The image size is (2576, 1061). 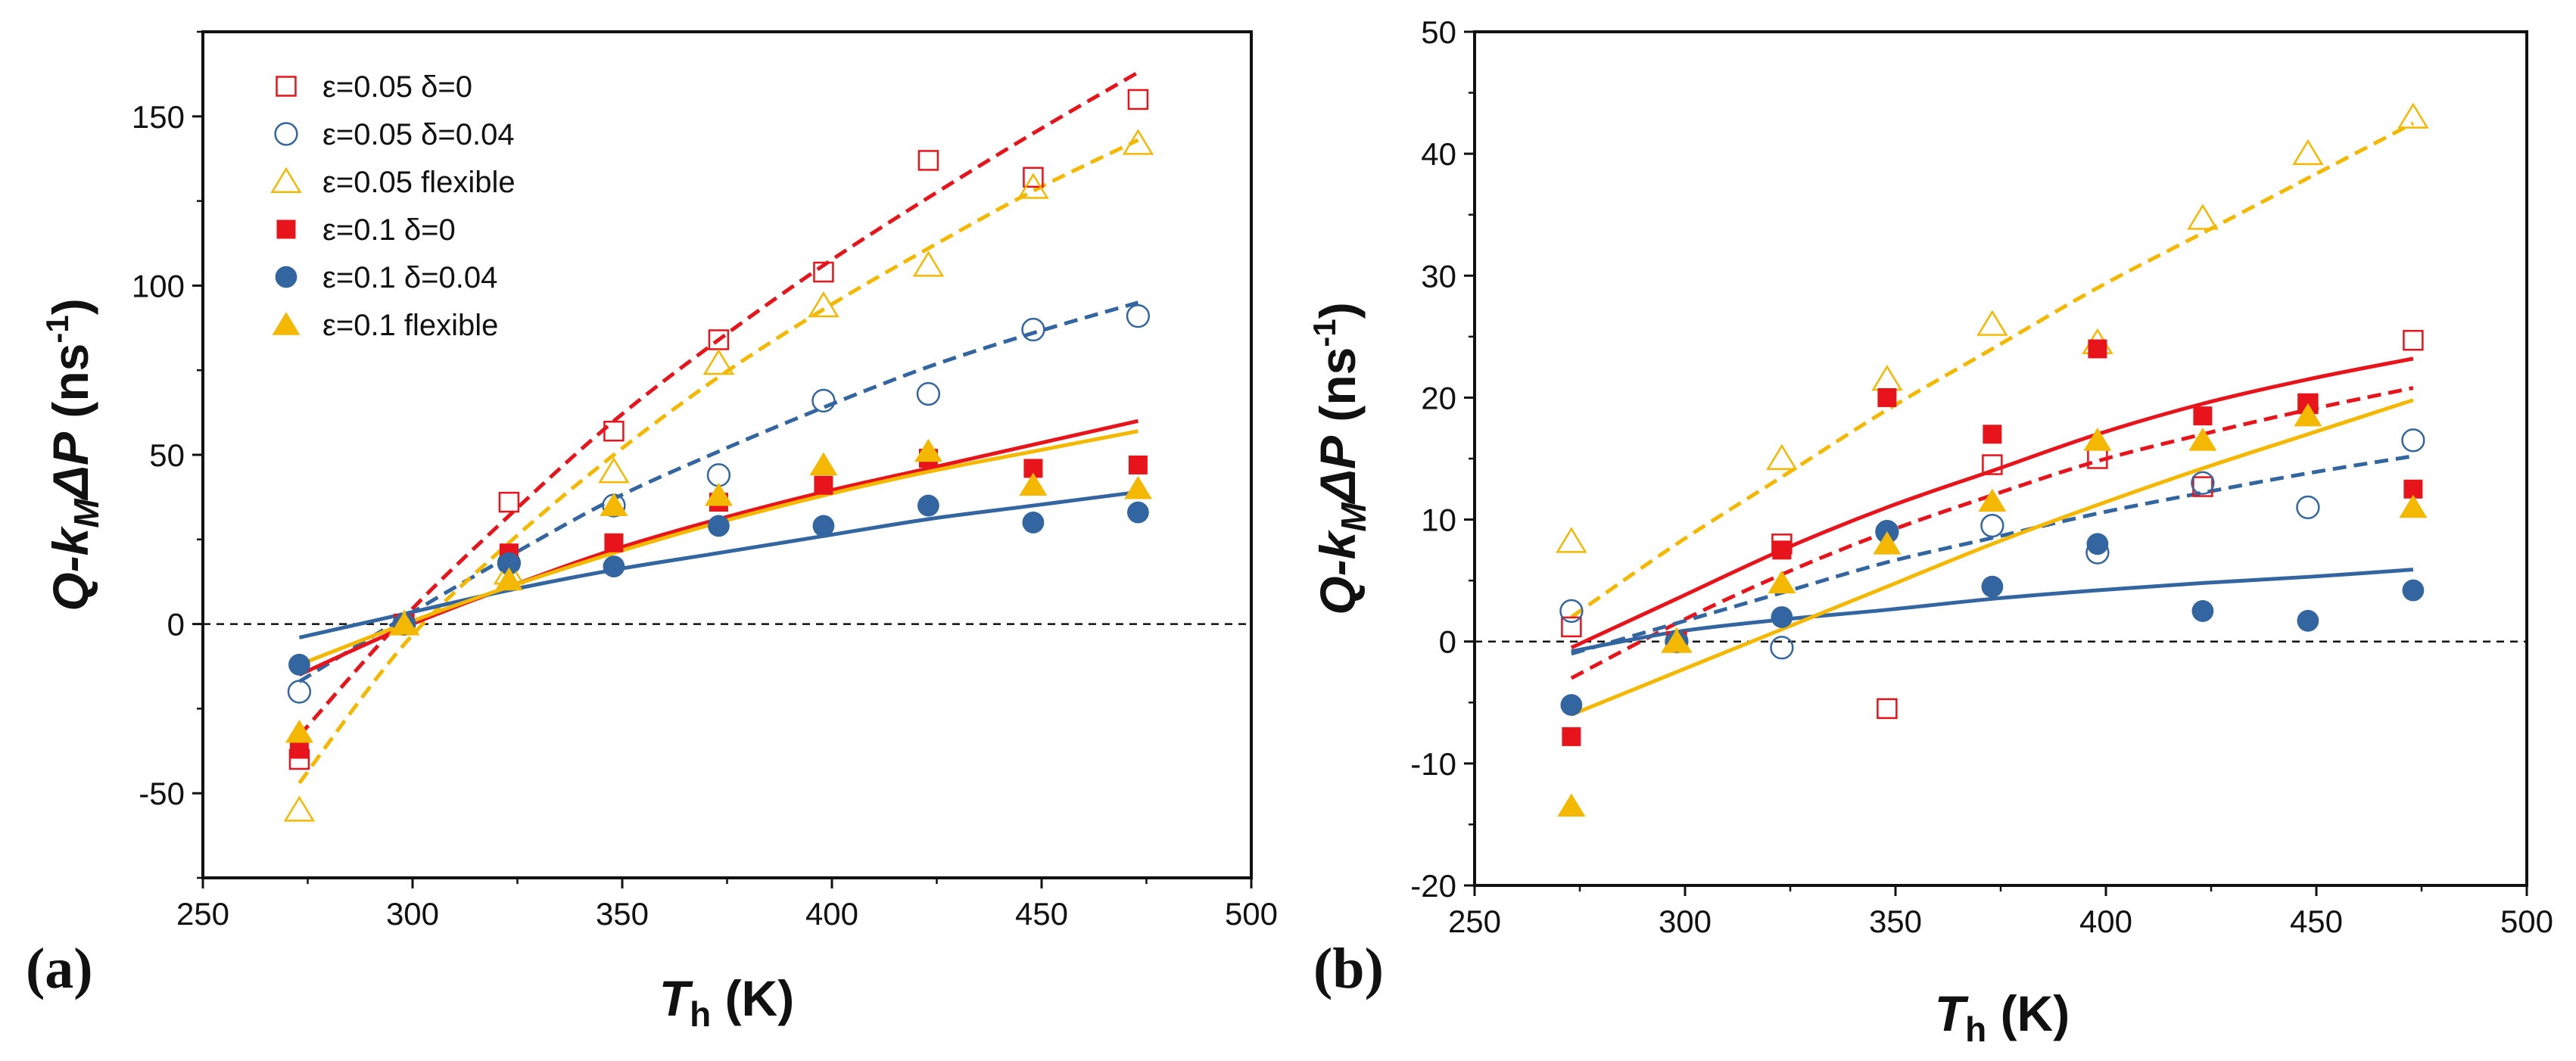 I want to click on legend-marker-0.1-0.04, so click(x=286, y=277).